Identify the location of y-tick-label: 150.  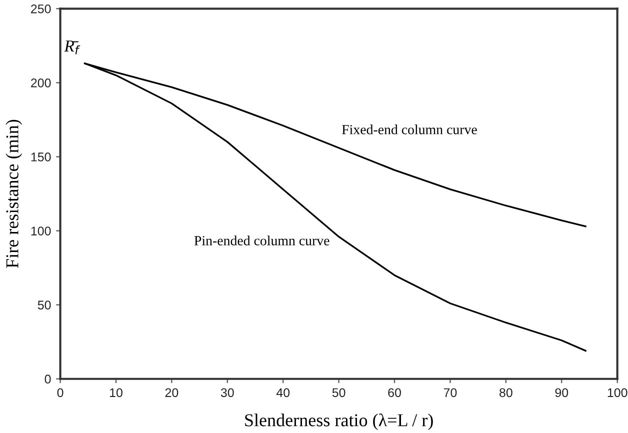
(41, 157).